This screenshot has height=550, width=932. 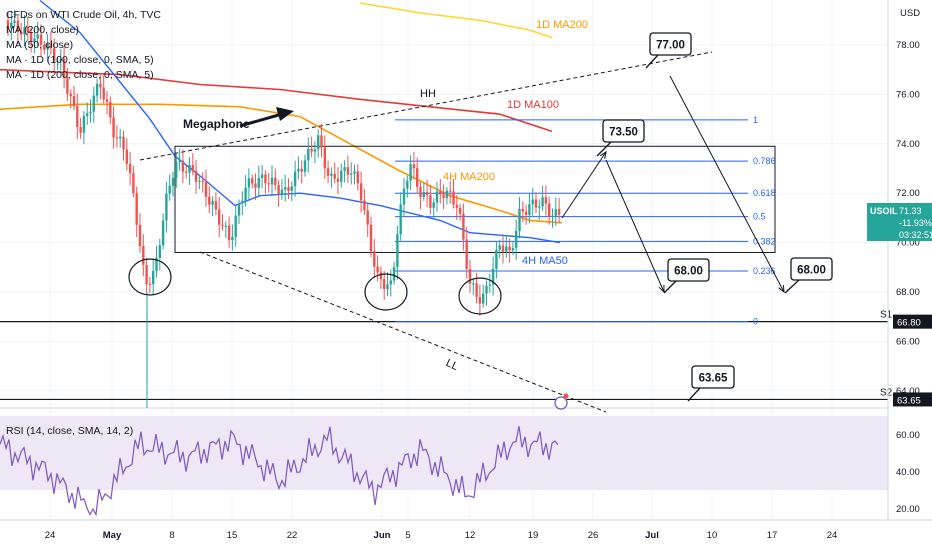 I want to click on callout-68-a-pointer, so click(x=670, y=287).